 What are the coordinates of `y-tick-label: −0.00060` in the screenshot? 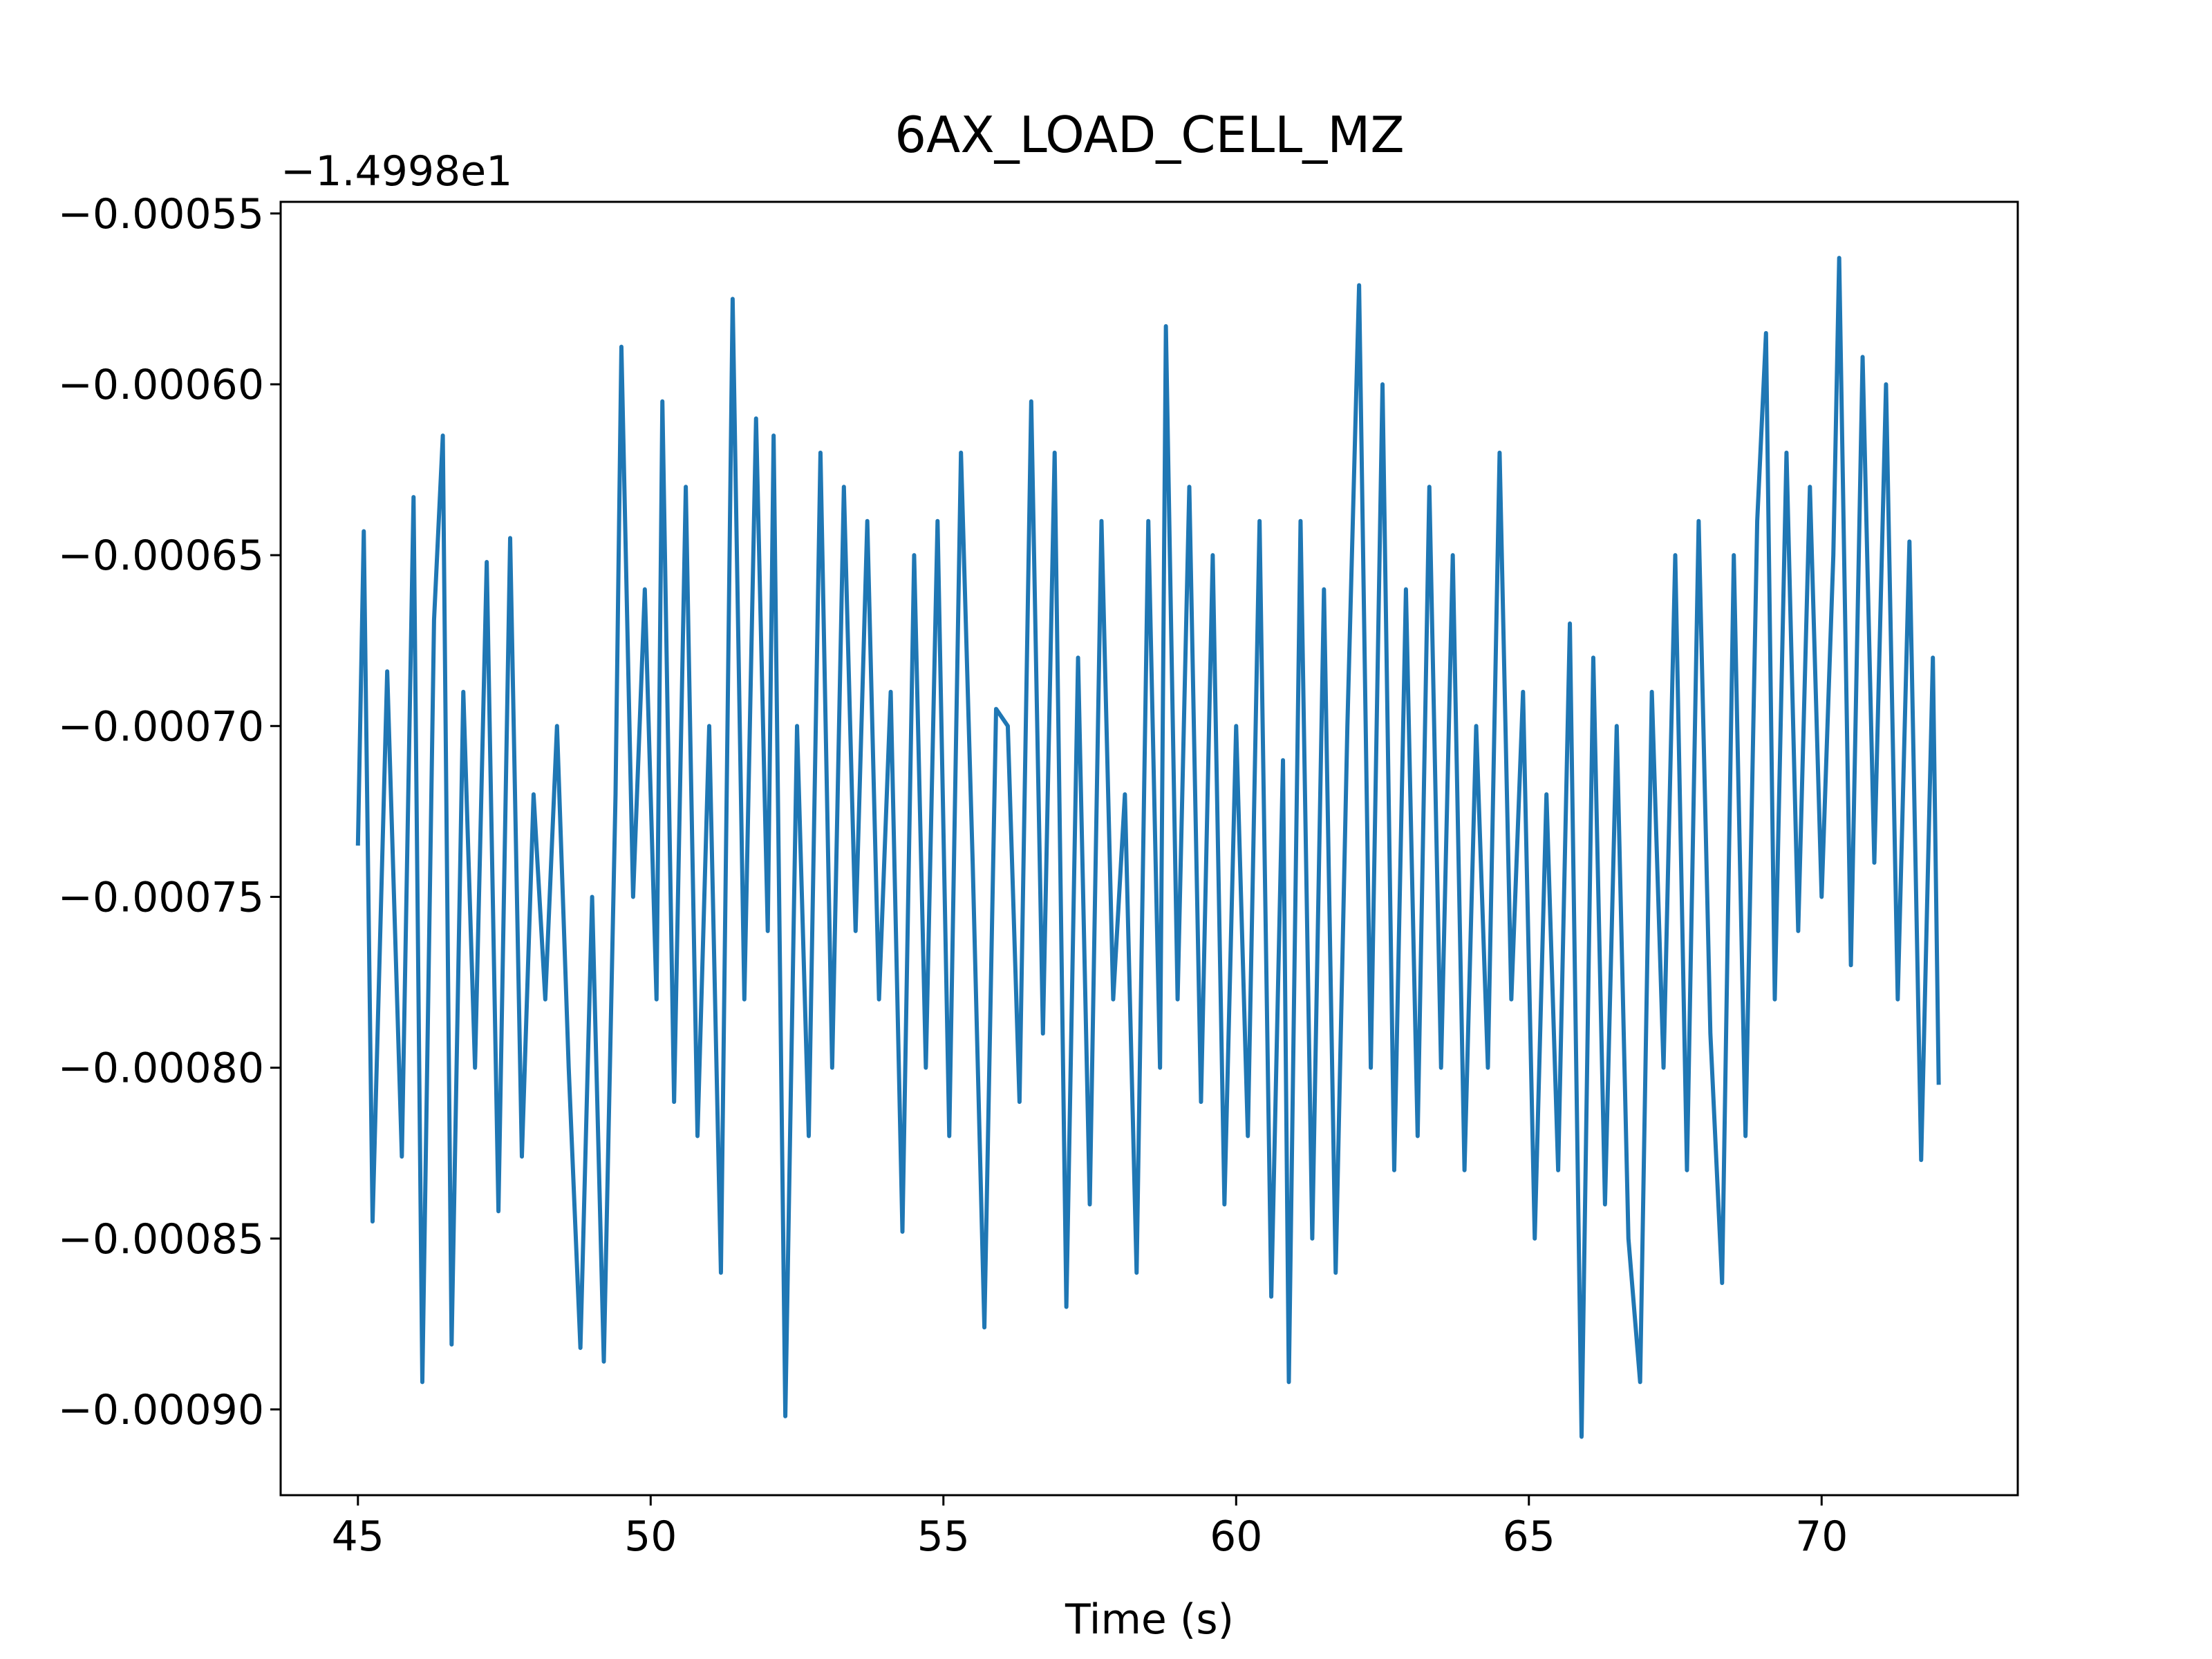 It's located at (161, 385).